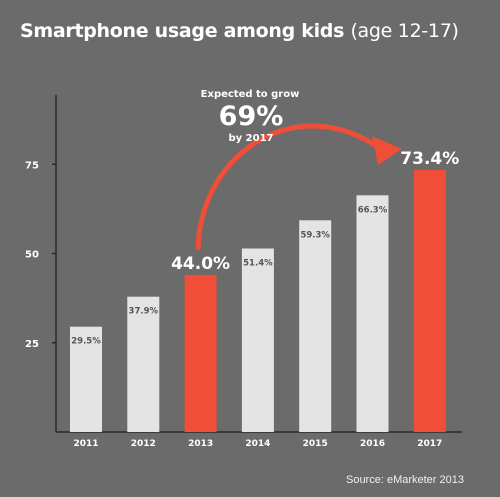 The height and width of the screenshot is (497, 500). I want to click on chart-title-main: Smartphone usage among kids, so click(182, 31).